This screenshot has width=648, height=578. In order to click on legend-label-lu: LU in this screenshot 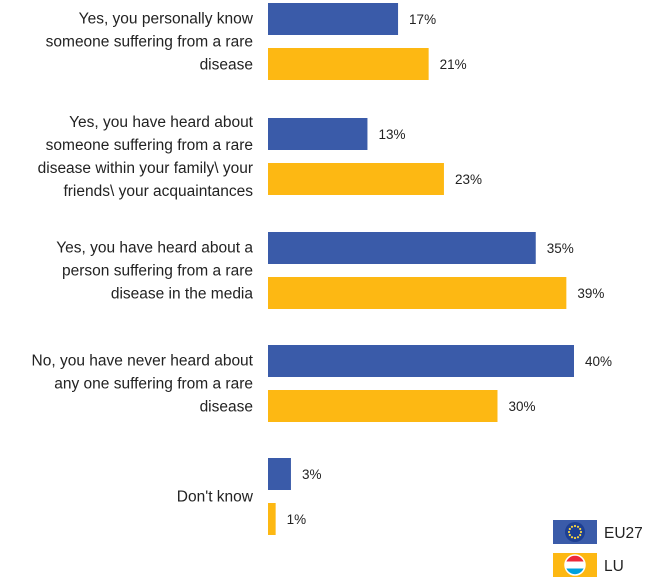, I will do `click(614, 566)`.